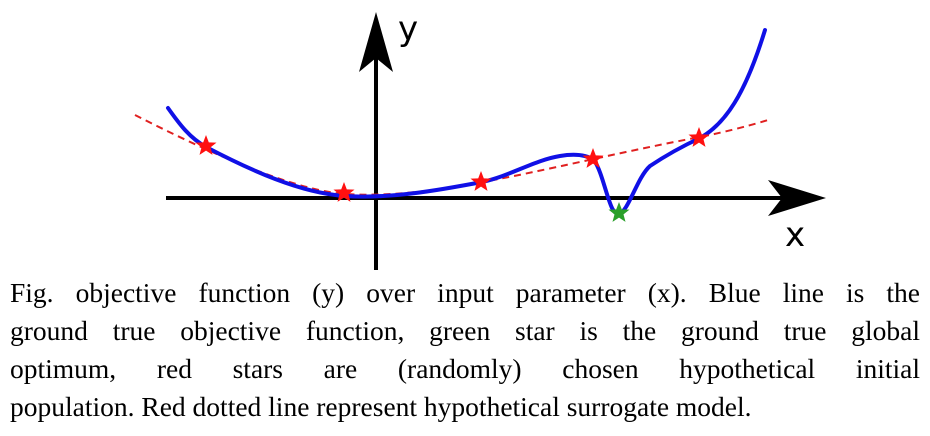 Image resolution: width=930 pixels, height=436 pixels. What do you see at coordinates (408, 29) in the screenshot?
I see `y-axis-label: y` at bounding box center [408, 29].